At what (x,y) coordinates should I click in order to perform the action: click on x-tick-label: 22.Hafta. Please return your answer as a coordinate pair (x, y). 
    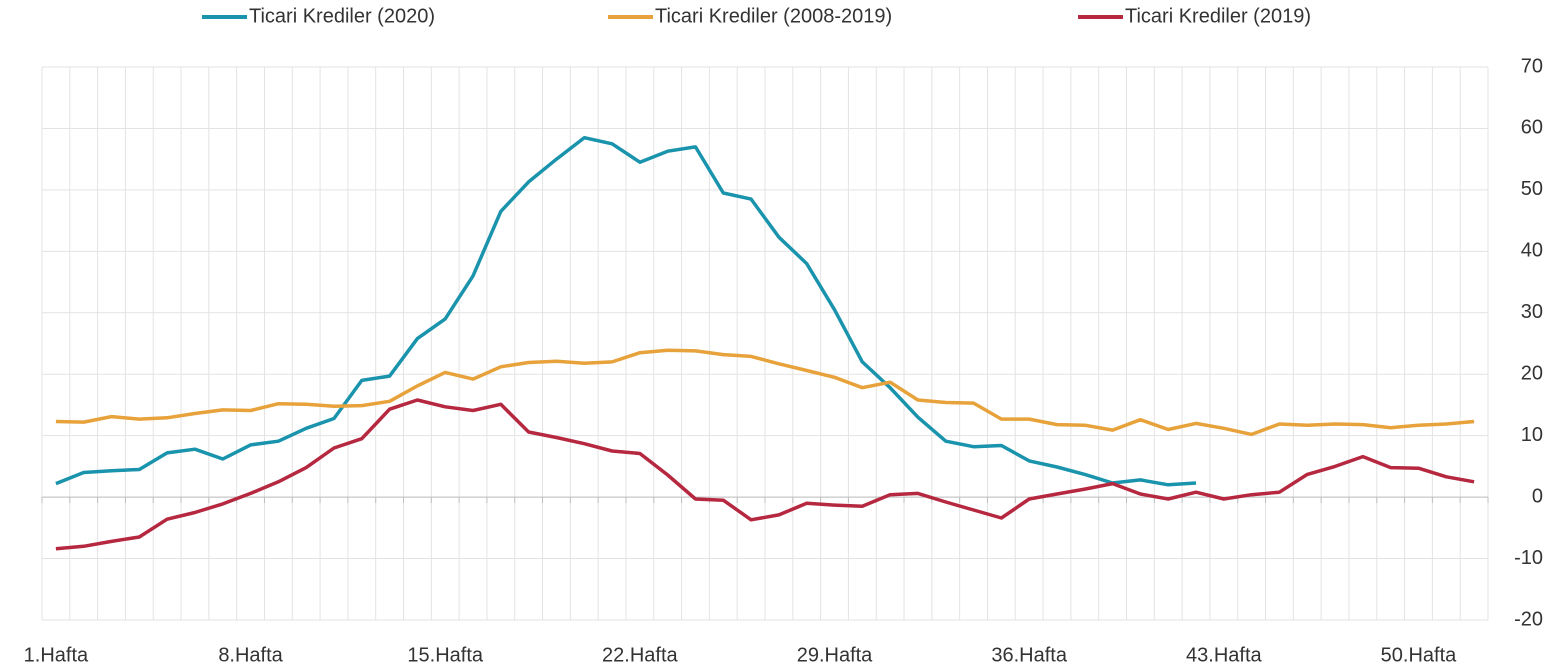
    Looking at the image, I should click on (640, 655).